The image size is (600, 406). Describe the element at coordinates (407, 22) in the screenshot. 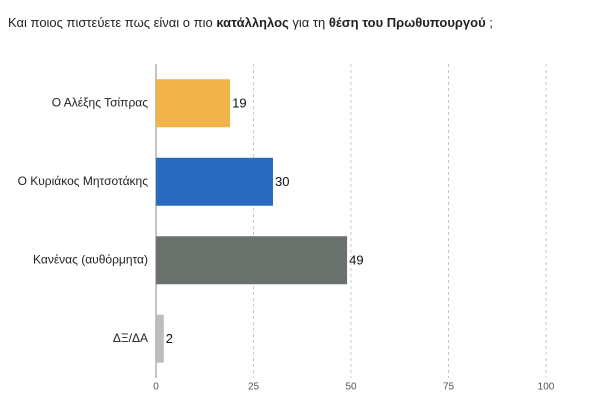

I see `title-part: θέση του Πρωθυπουργού` at that location.